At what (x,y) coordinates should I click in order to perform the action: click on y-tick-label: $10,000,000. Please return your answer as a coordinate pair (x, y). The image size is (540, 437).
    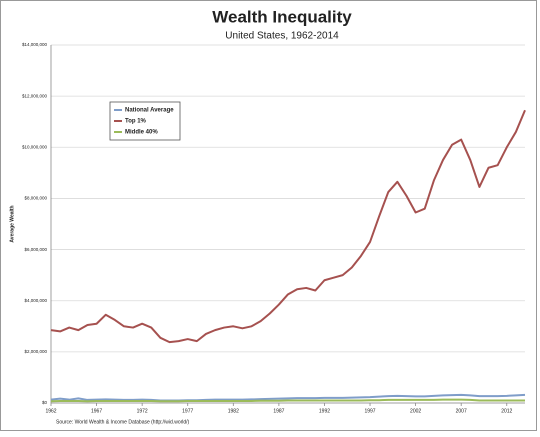
    Looking at the image, I should click on (35, 146).